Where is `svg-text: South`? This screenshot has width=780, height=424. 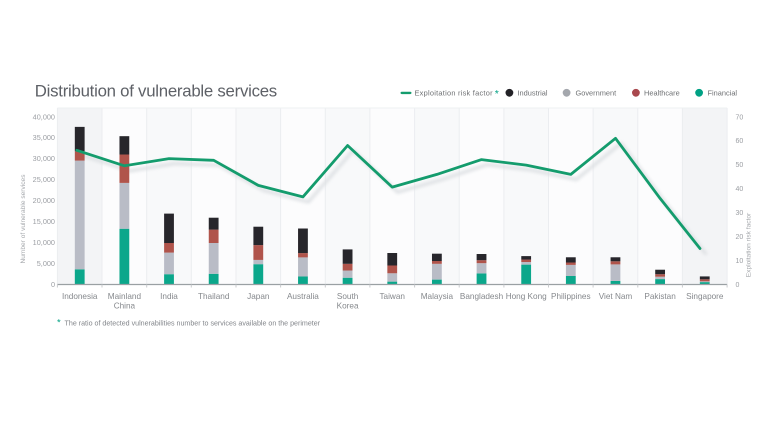
svg-text: South is located at coordinates (348, 296).